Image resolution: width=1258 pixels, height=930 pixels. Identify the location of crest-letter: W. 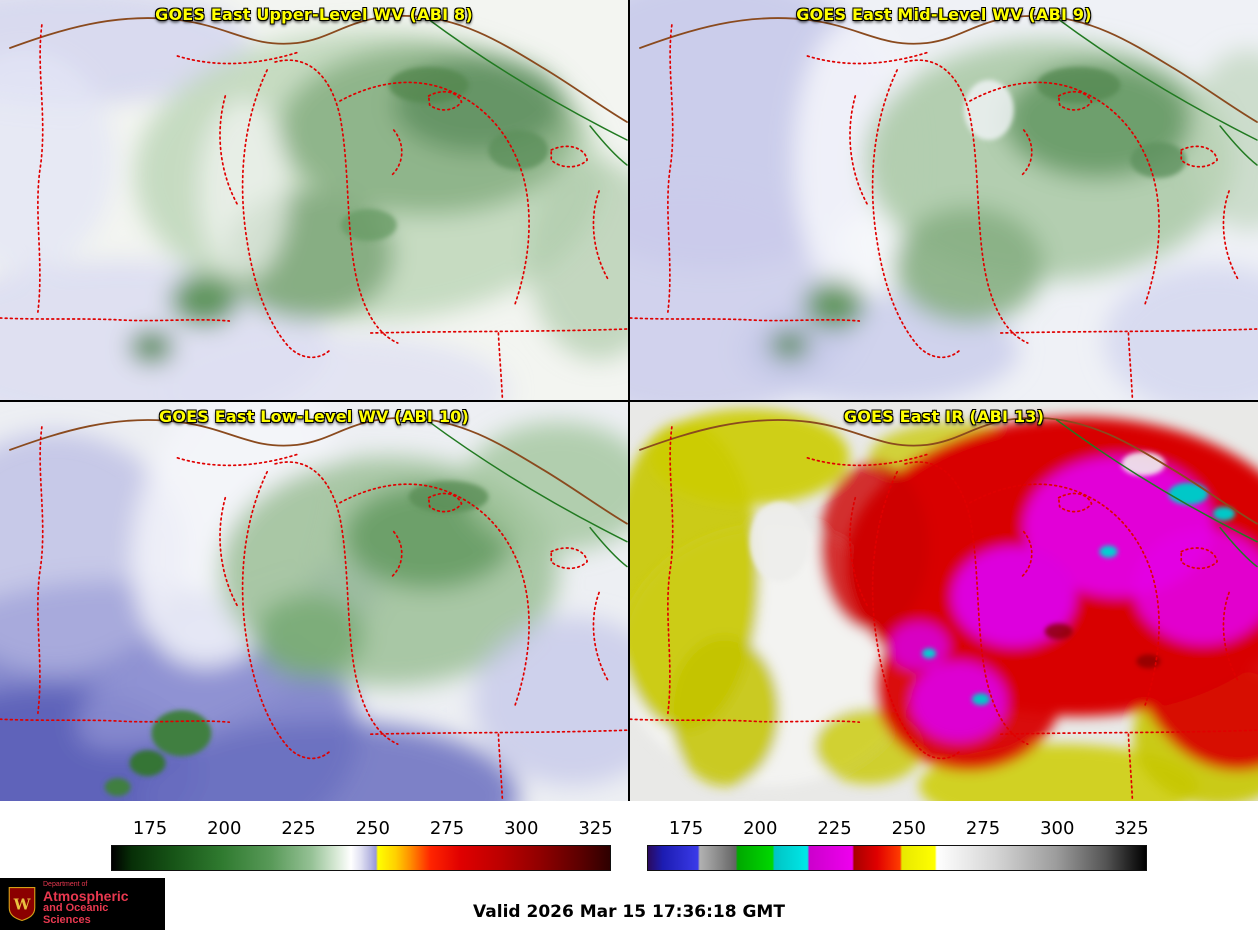
(22, 904).